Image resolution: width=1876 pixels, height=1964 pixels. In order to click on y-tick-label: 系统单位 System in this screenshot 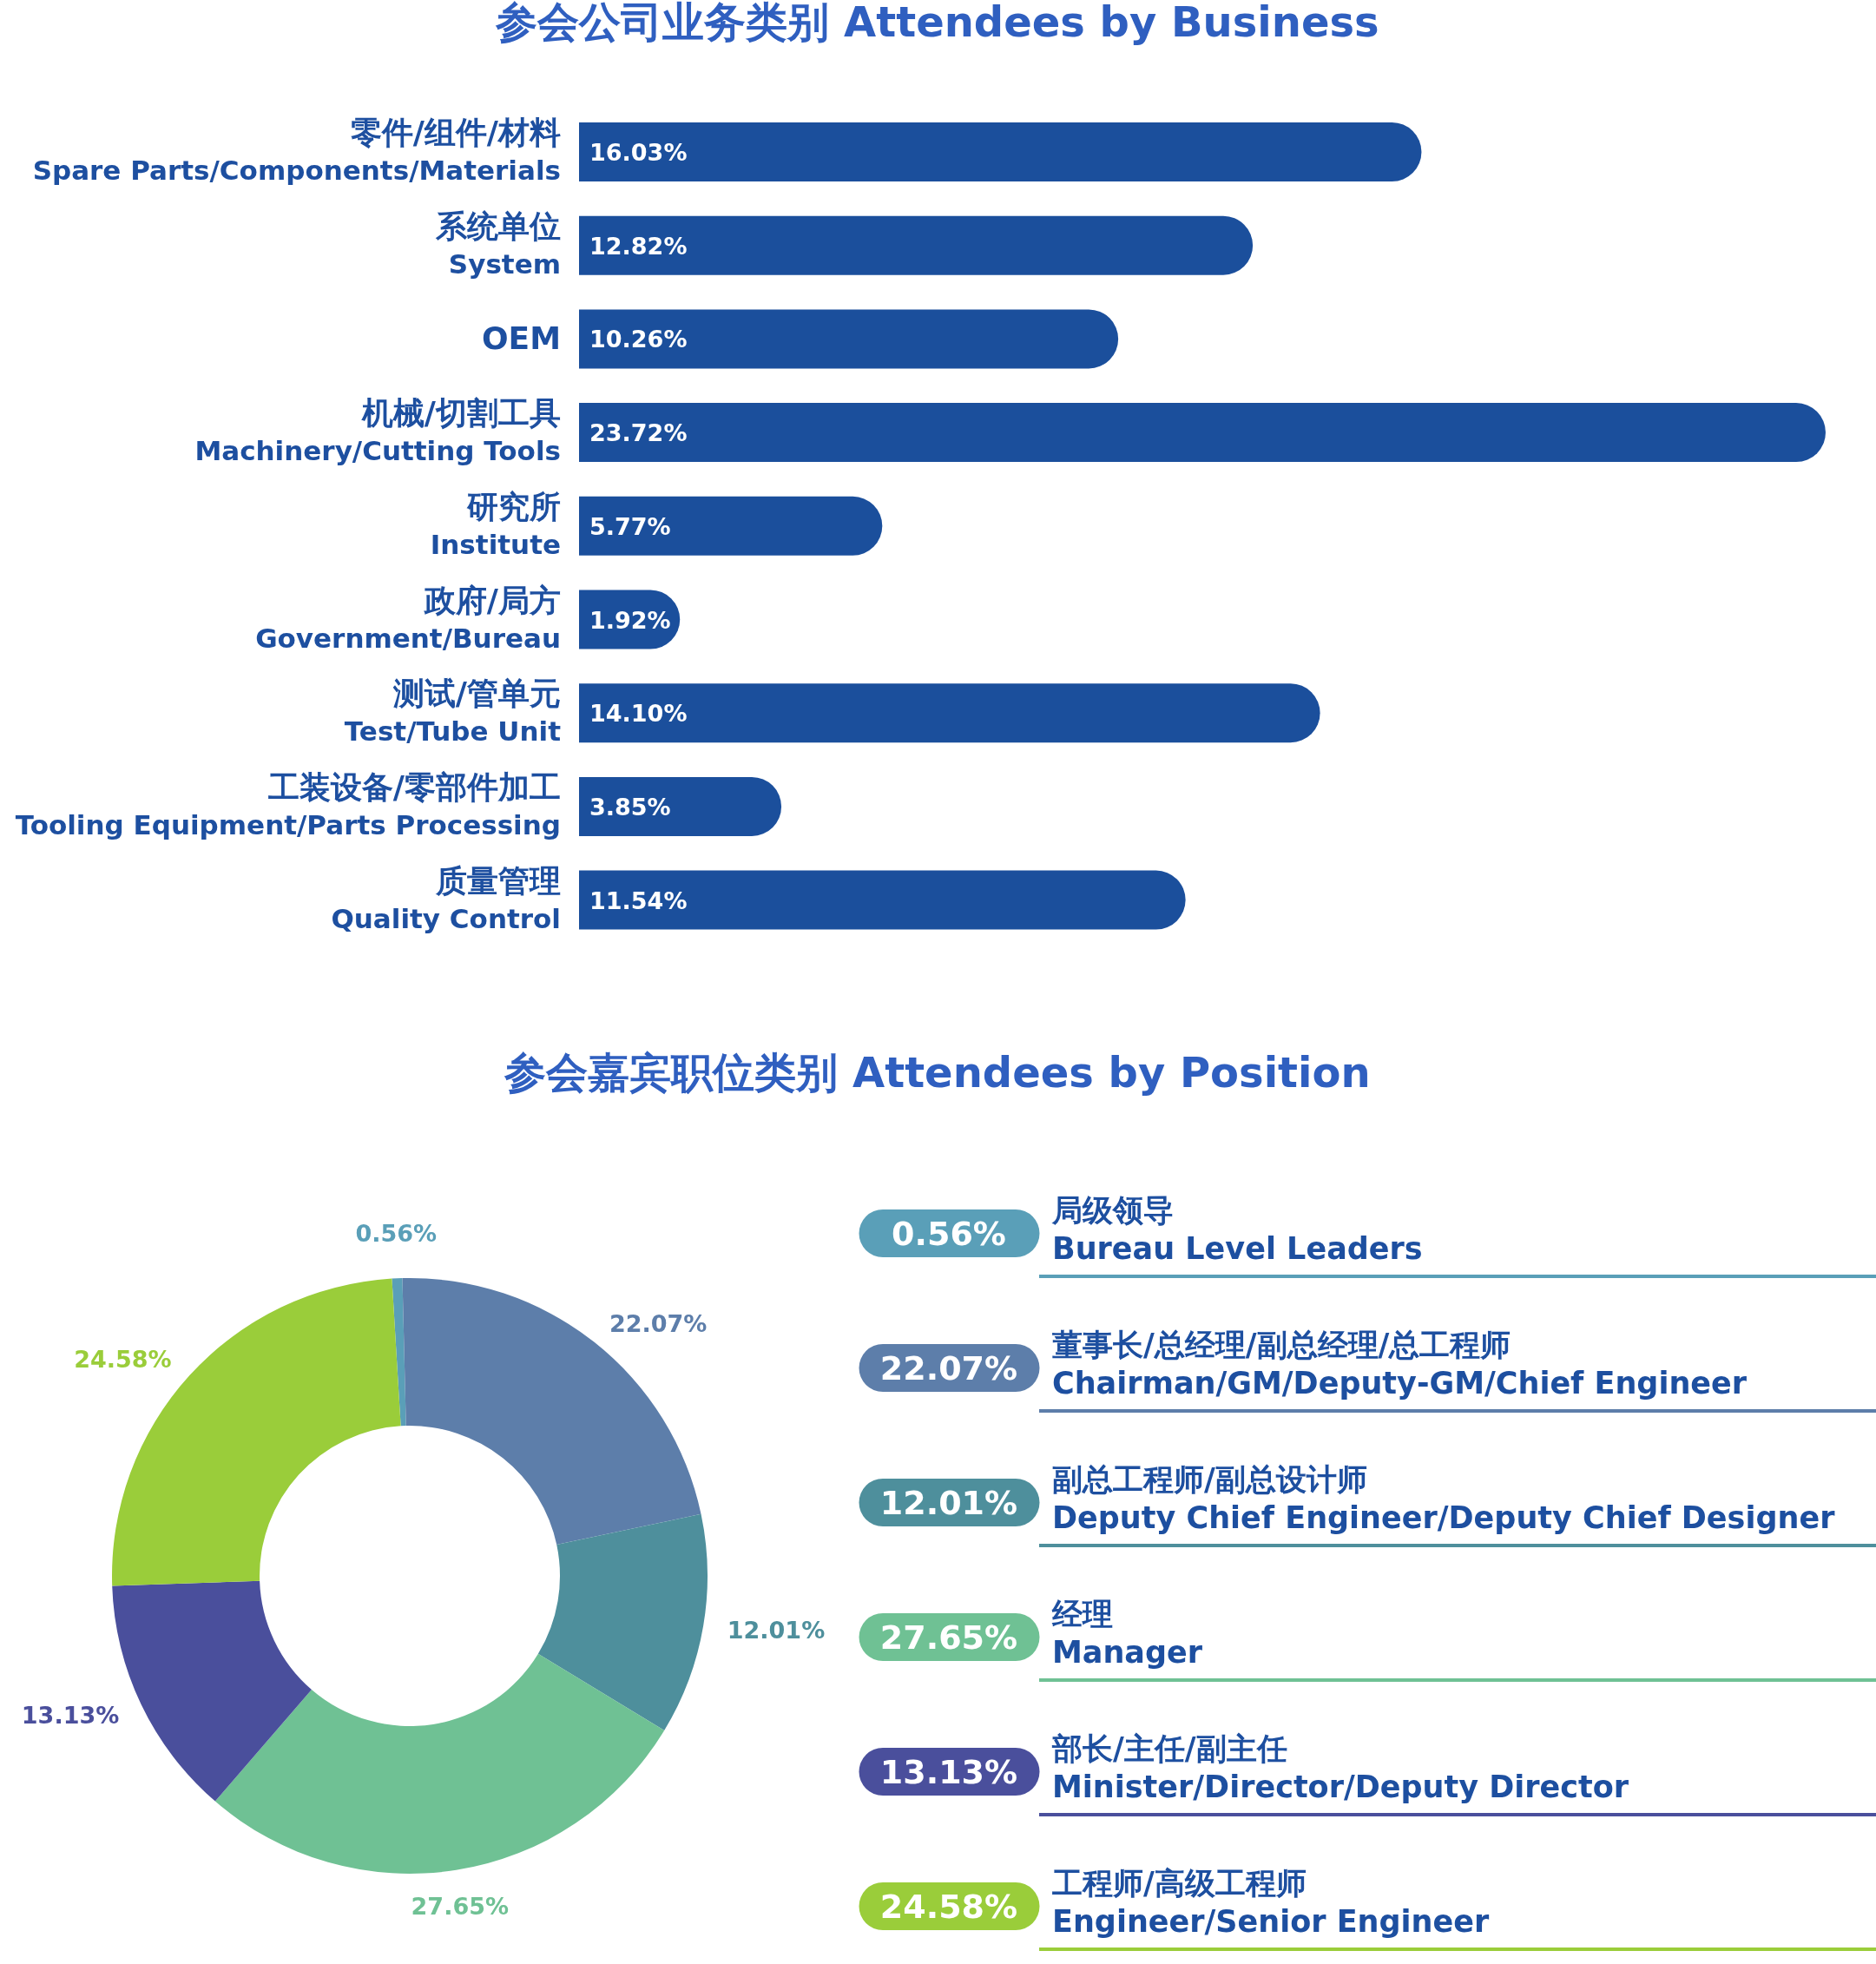, I will do `click(498, 244)`.